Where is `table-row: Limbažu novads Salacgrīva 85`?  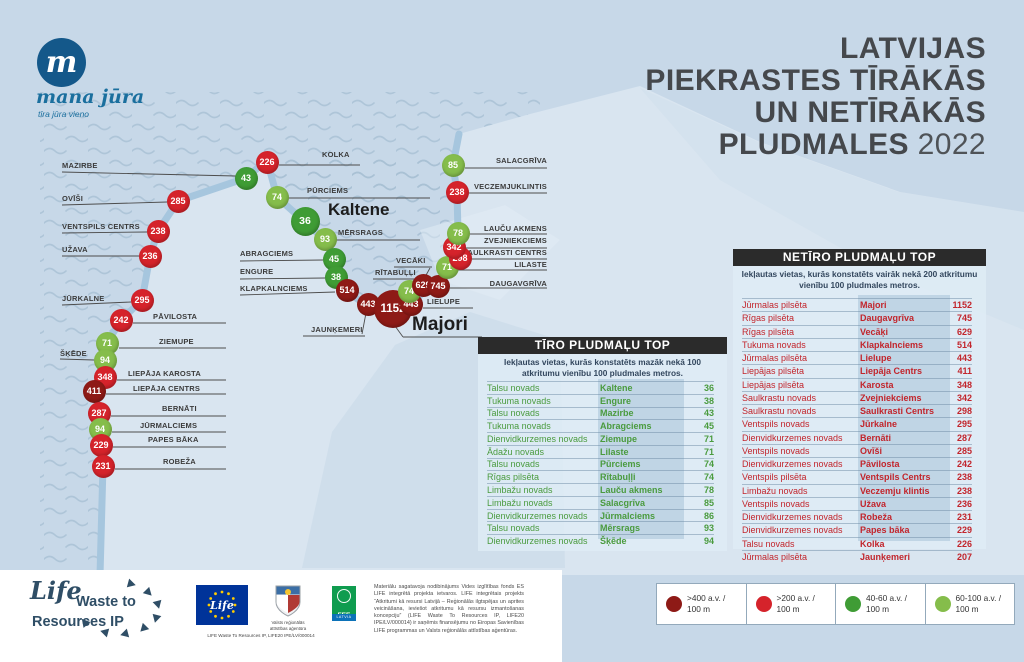
table-row: Limbažu novads Salacgrīva 85 is located at coordinates (600, 502).